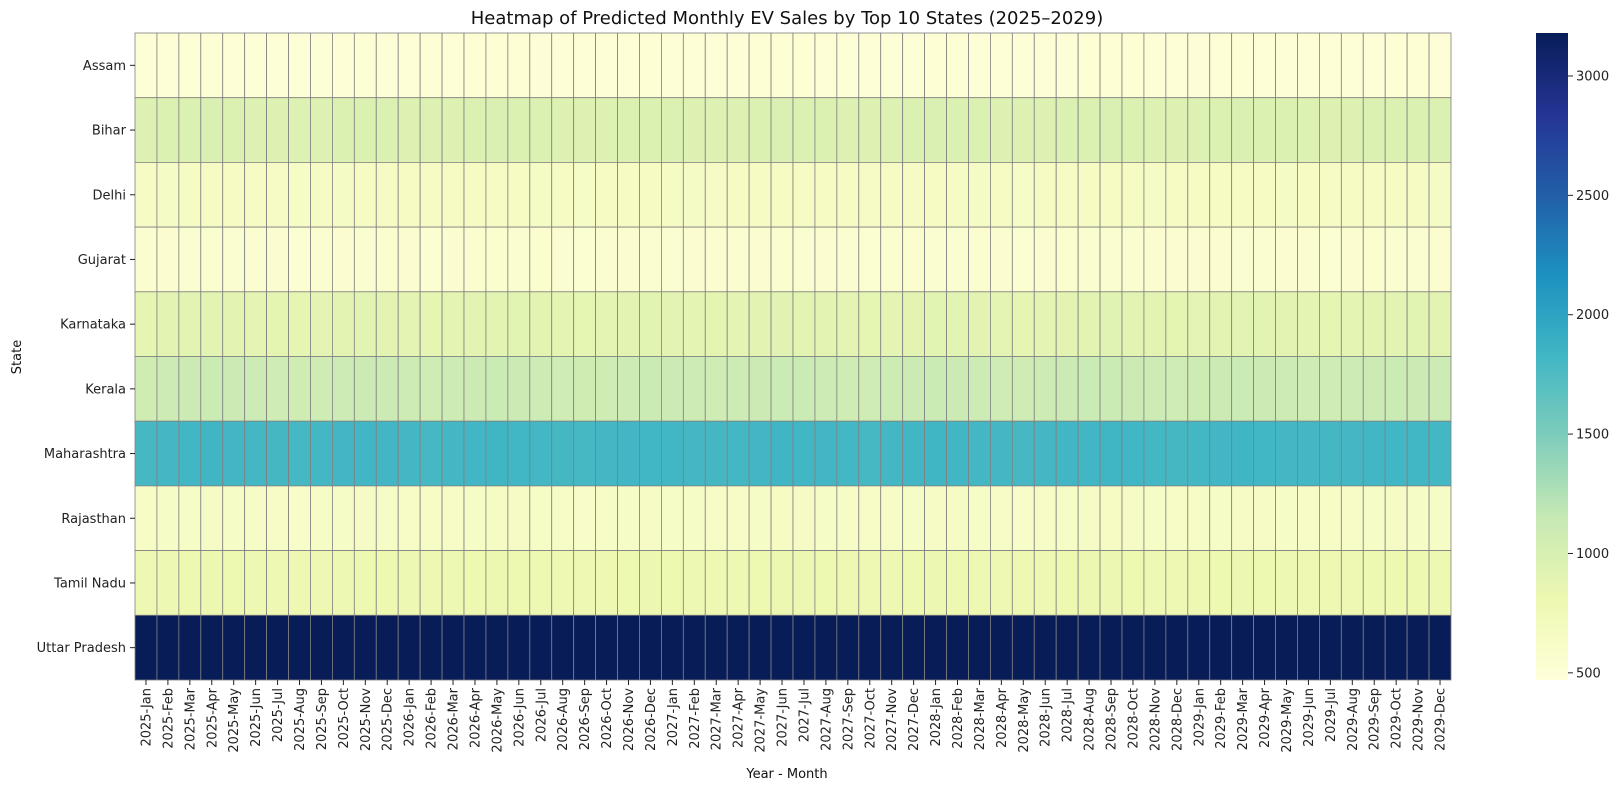  Describe the element at coordinates (1199, 717) in the screenshot. I see `x-tick-label: 2029-Jan` at that location.